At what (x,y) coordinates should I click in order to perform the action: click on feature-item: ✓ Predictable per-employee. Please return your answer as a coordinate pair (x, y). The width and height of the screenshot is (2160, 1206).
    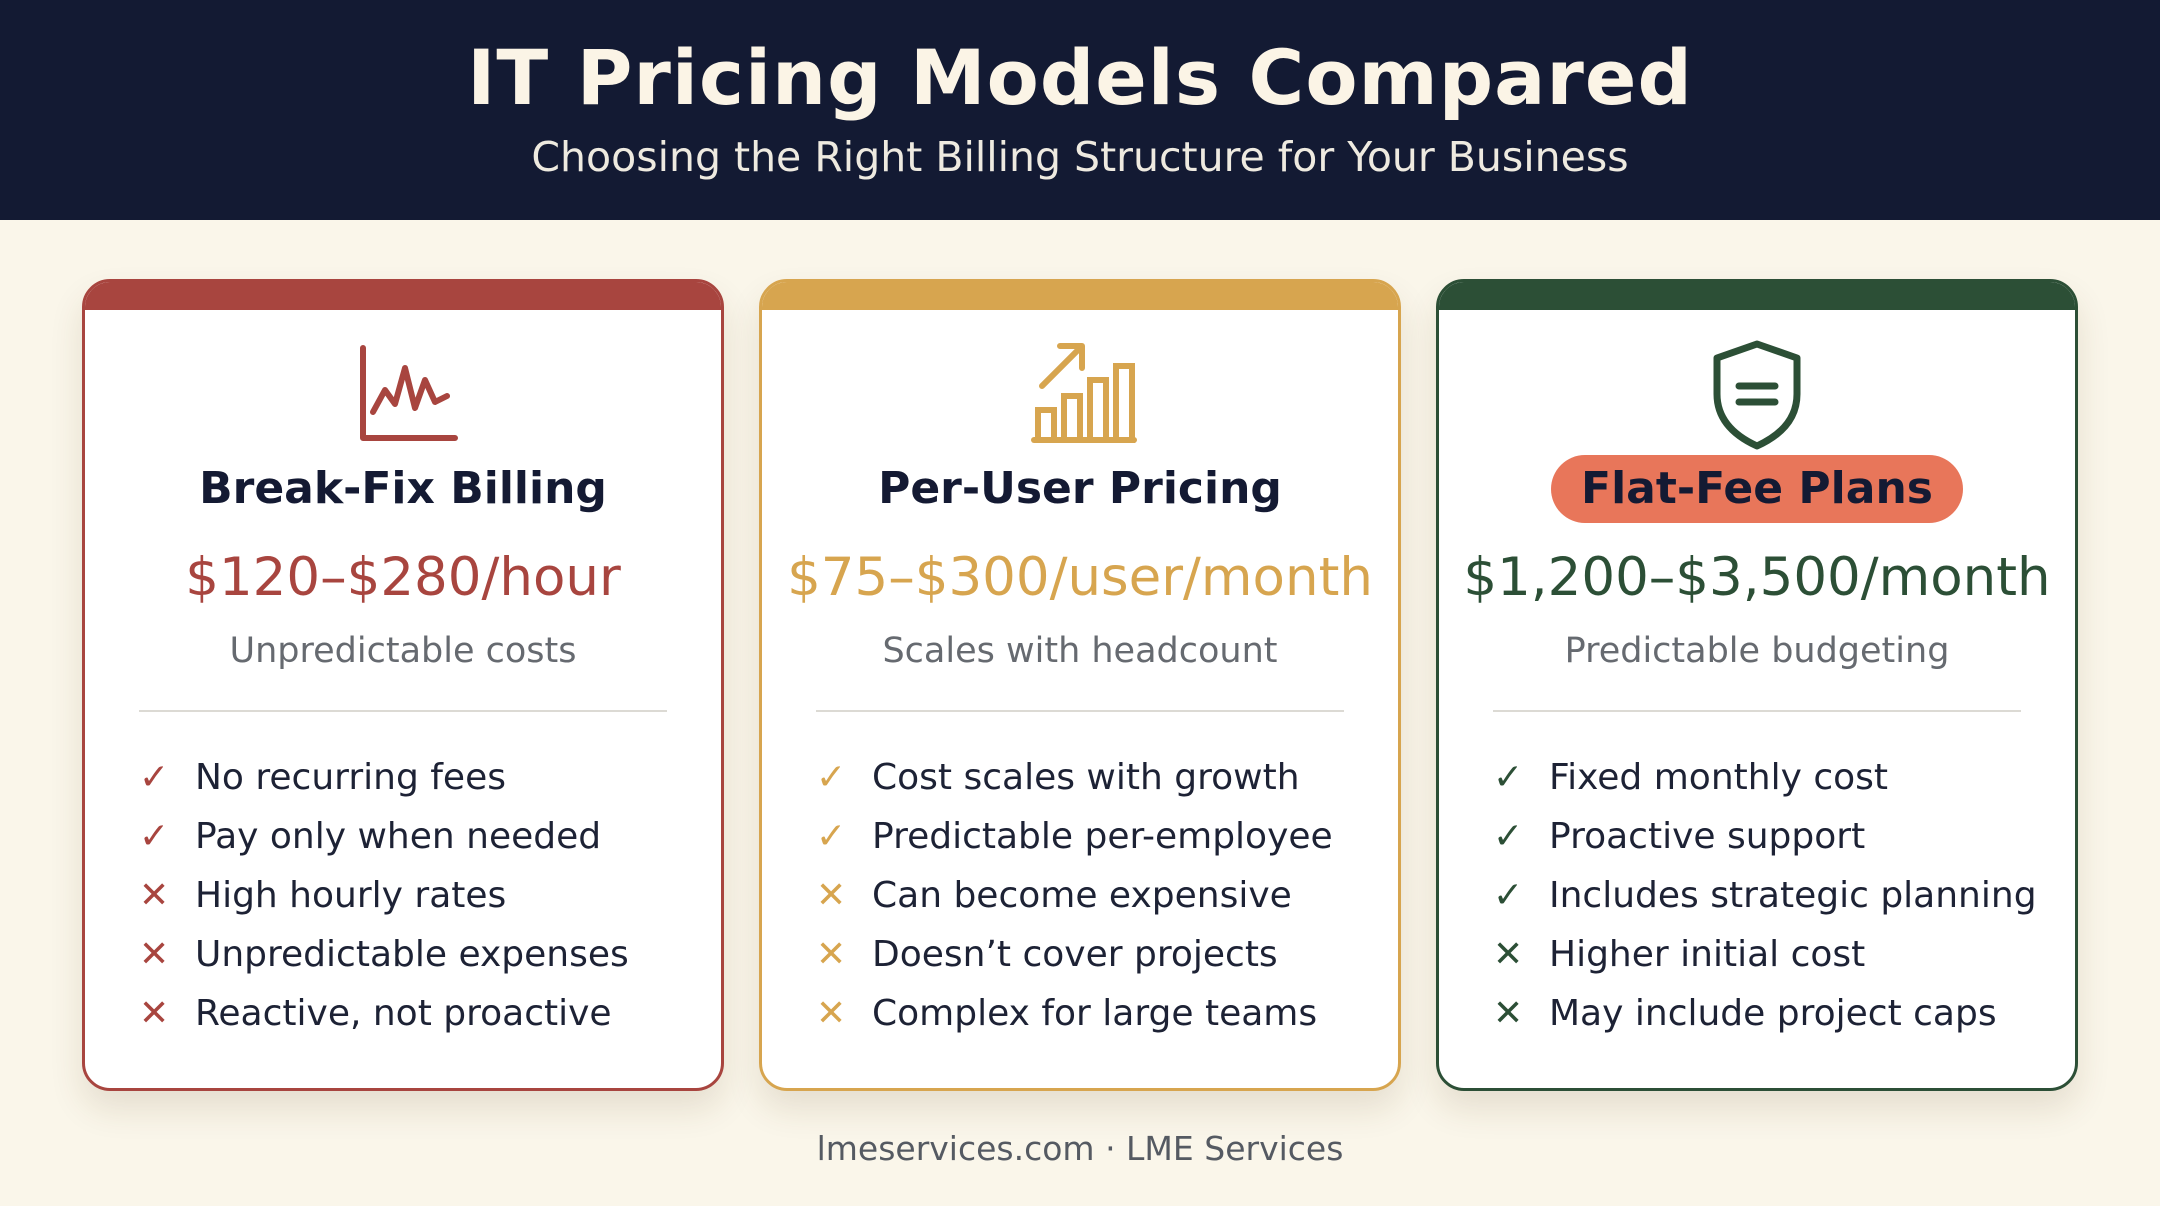
    Looking at the image, I should click on (1097, 836).